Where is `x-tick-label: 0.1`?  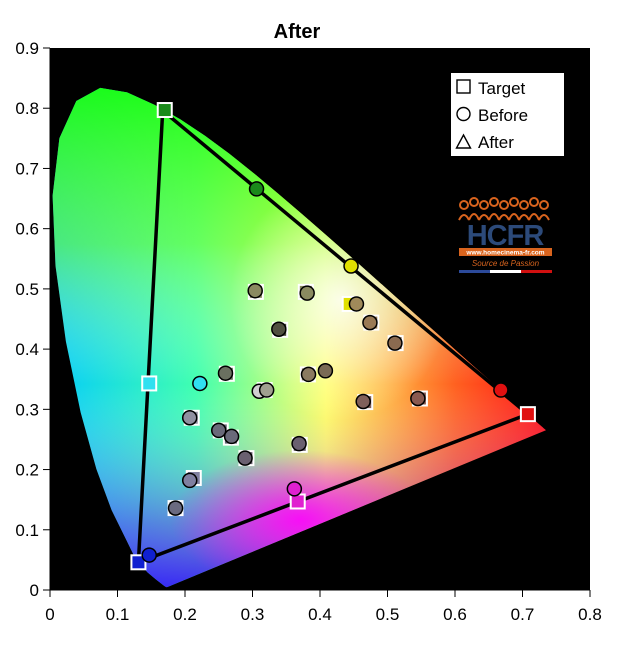
x-tick-label: 0.1 is located at coordinates (118, 614).